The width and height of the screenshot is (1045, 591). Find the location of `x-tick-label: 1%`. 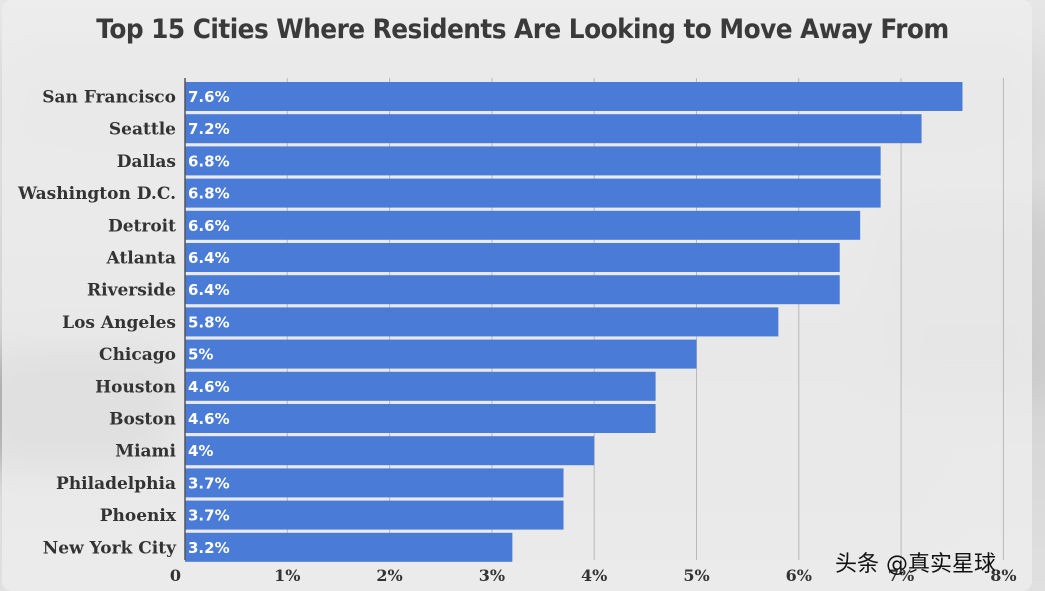

x-tick-label: 1% is located at coordinates (287, 575).